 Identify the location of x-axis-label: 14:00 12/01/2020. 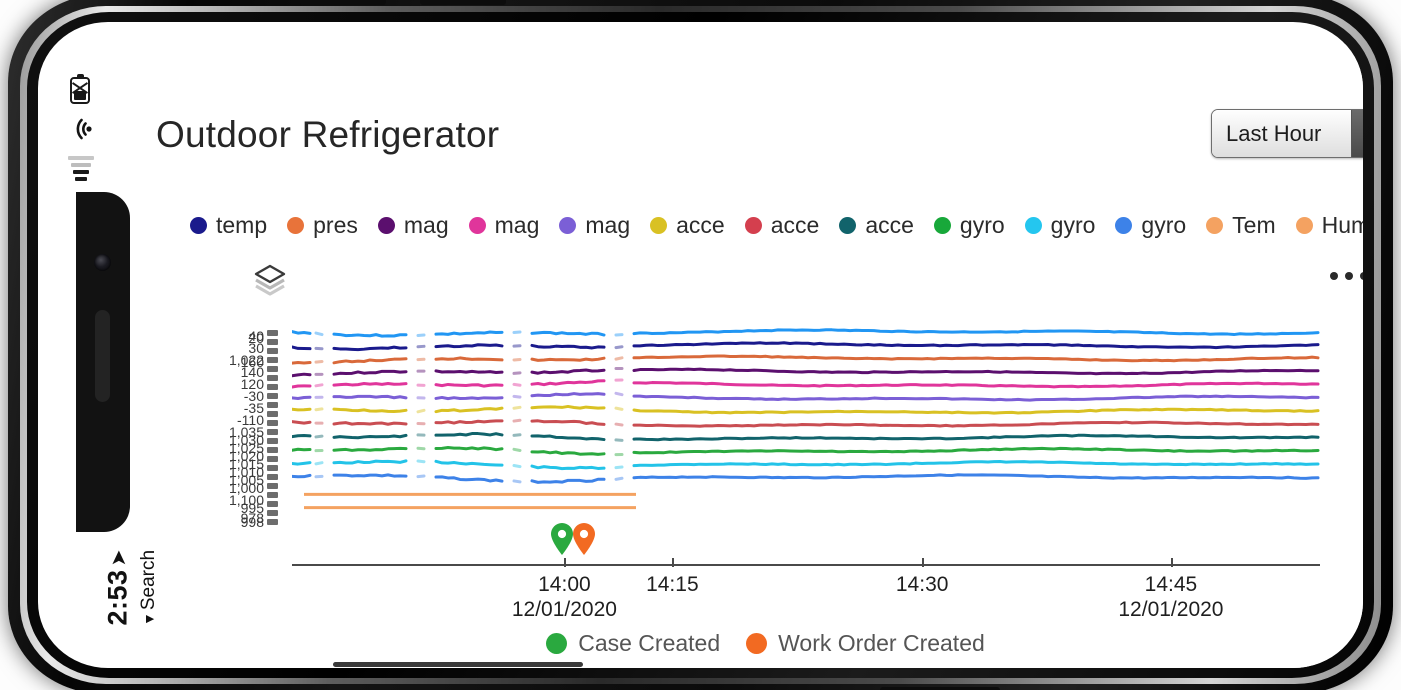
(564, 597).